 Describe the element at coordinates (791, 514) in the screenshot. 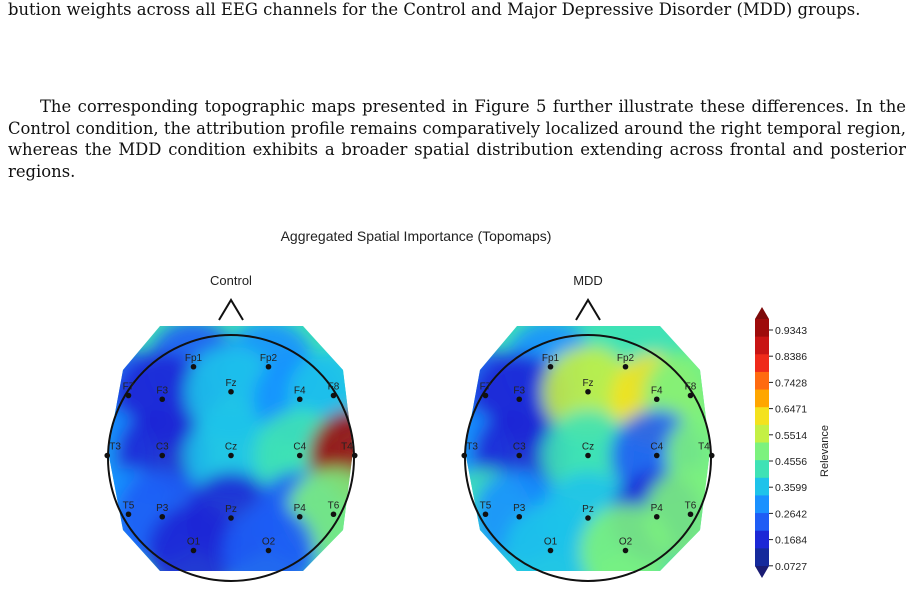

I see `colorbar-tick-label: 0.2642` at that location.